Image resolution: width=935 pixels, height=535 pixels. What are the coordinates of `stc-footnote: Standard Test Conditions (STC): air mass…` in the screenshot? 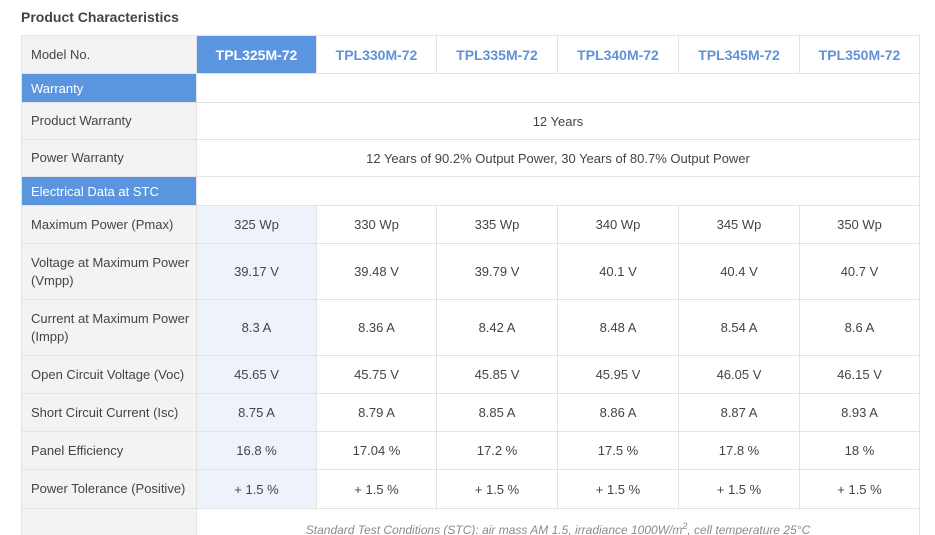 It's located at (558, 521).